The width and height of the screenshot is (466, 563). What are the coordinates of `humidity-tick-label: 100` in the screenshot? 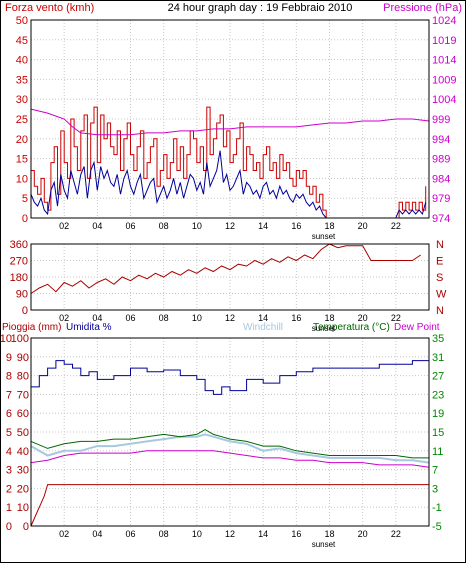 It's located at (20, 339).